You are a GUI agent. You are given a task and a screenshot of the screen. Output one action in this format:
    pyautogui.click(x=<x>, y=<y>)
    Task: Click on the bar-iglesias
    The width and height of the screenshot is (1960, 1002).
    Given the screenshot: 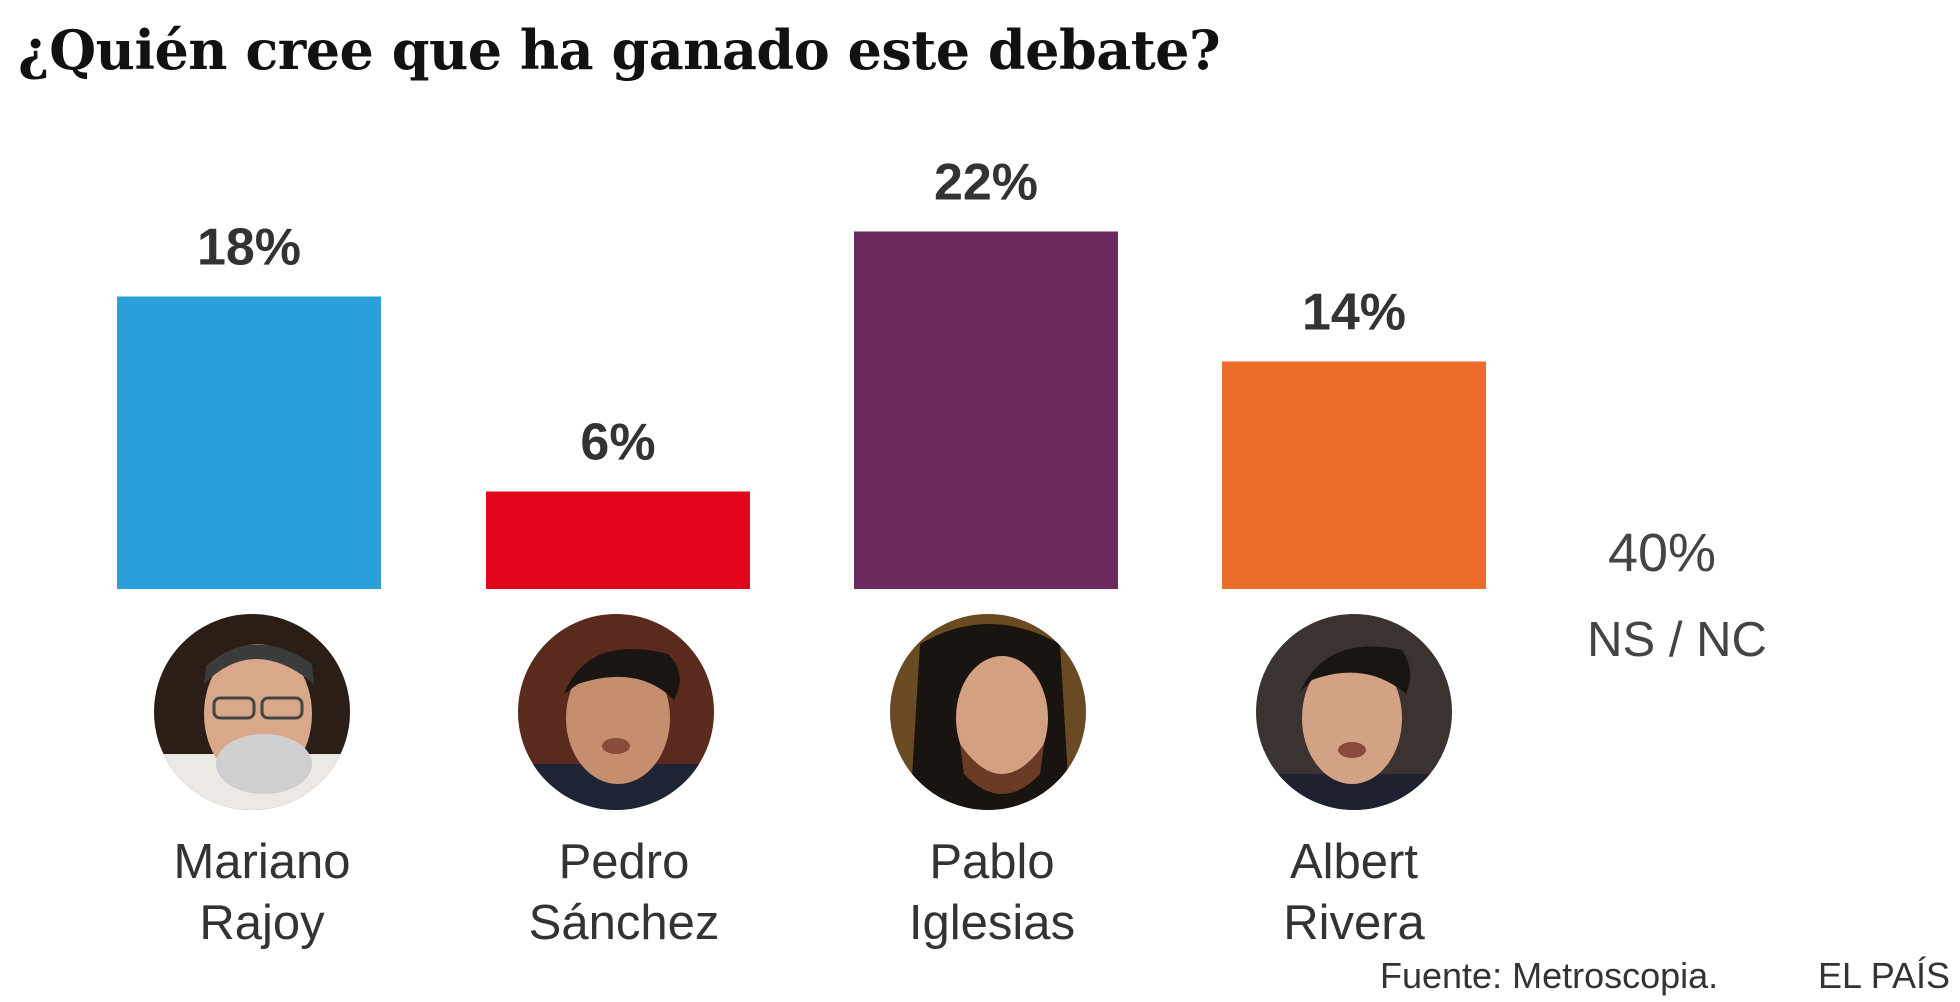 What is the action you would take?
    pyautogui.click(x=986, y=410)
    